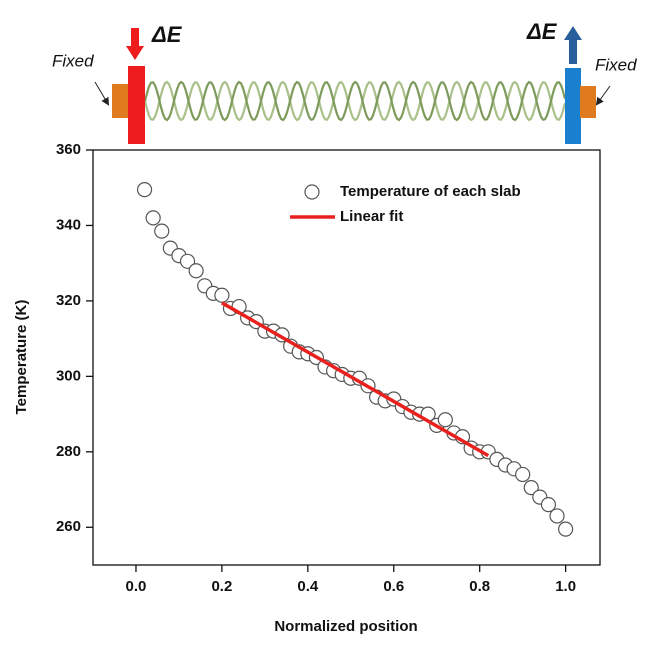  I want to click on left-plate, so click(136, 105).